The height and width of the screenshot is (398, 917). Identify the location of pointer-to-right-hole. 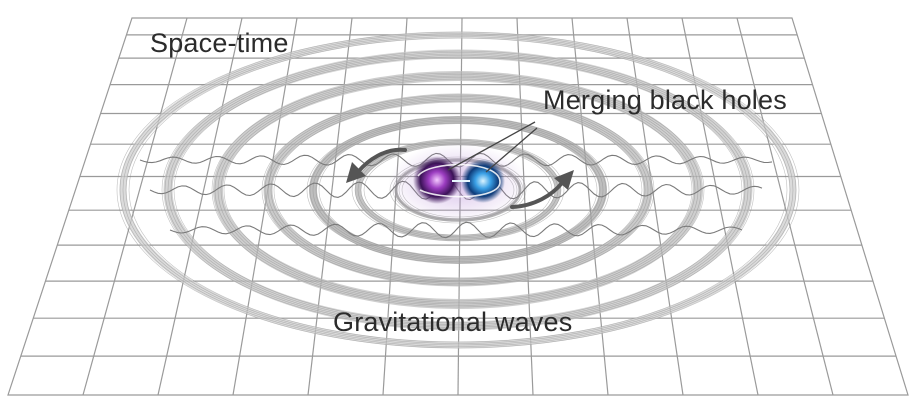
(511, 150).